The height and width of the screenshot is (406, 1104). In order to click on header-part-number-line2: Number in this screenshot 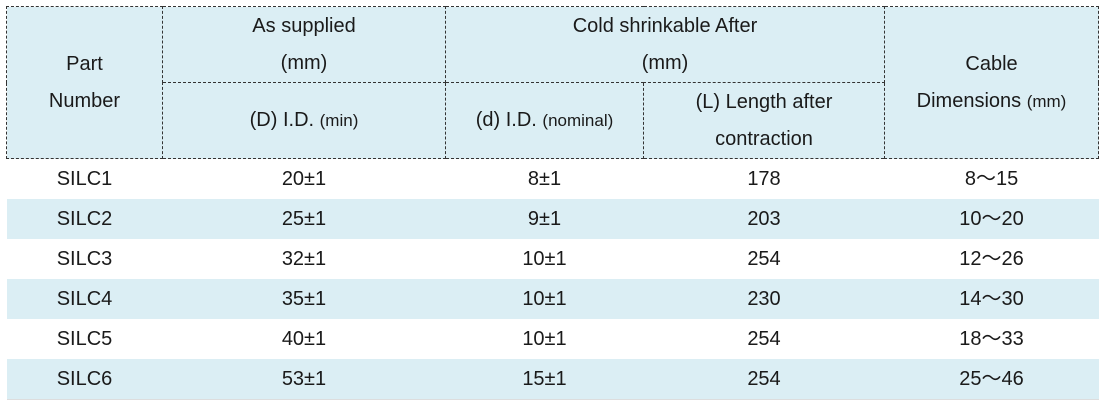, I will do `click(84, 100)`.